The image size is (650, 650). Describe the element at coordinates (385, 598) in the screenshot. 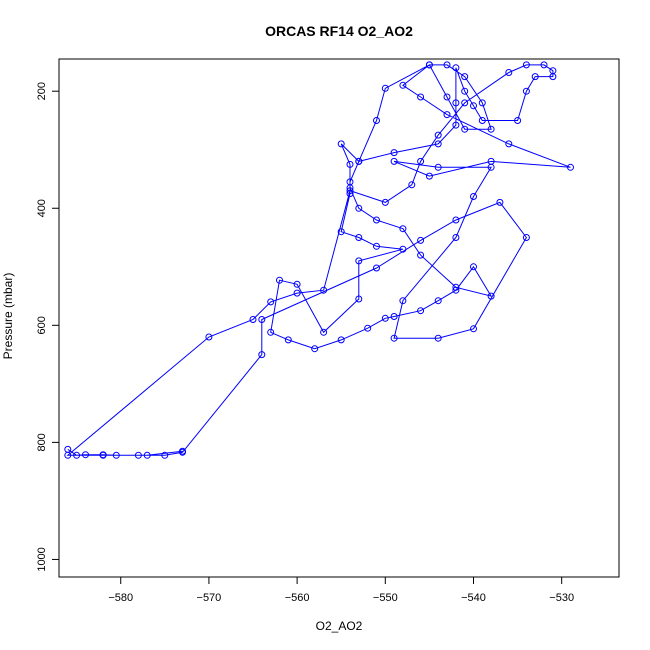

I see `x-tick-label: −550` at that location.